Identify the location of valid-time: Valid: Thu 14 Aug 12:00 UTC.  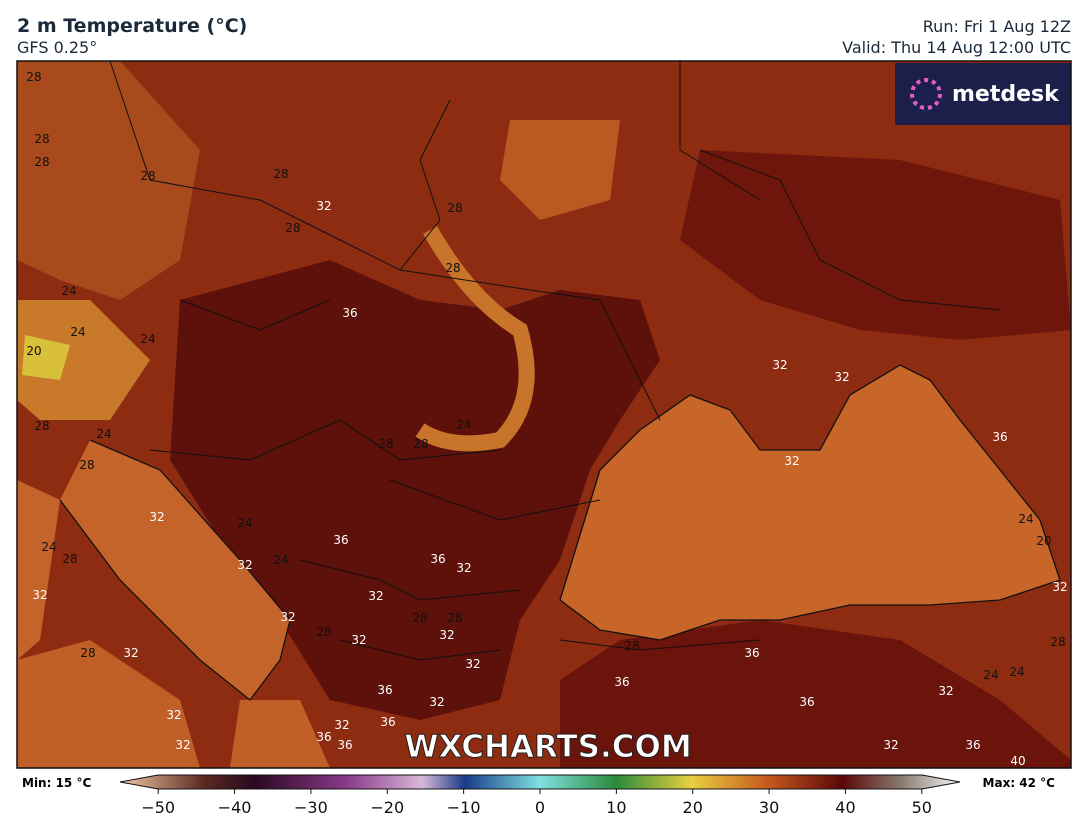
(956, 47).